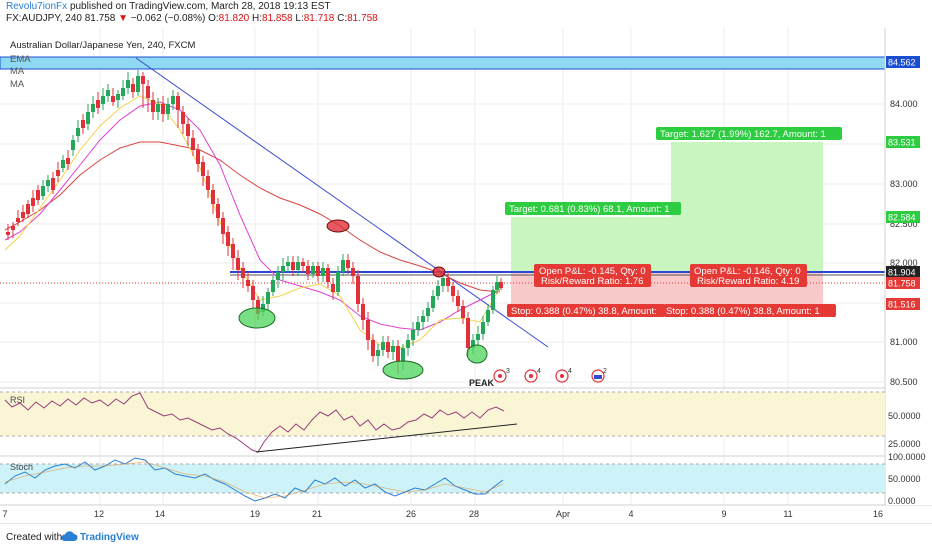 The width and height of the screenshot is (932, 550). What do you see at coordinates (319, 18) in the screenshot?
I see `low-value: 81.718` at bounding box center [319, 18].